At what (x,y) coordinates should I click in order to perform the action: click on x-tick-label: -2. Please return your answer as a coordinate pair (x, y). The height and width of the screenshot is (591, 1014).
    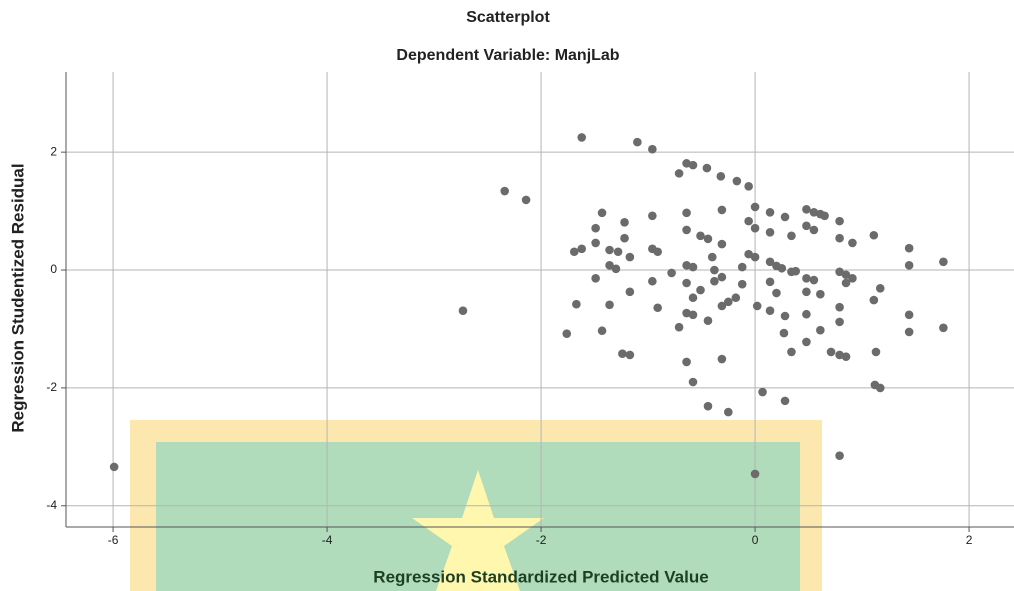
    Looking at the image, I should click on (541, 540).